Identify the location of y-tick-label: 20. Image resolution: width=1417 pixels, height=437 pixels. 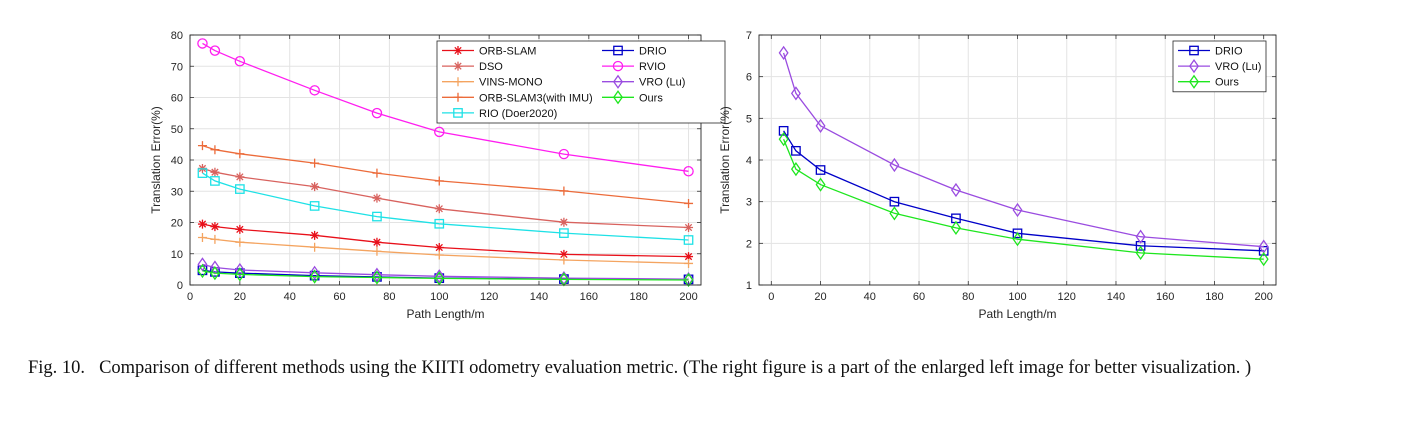
(177, 224).